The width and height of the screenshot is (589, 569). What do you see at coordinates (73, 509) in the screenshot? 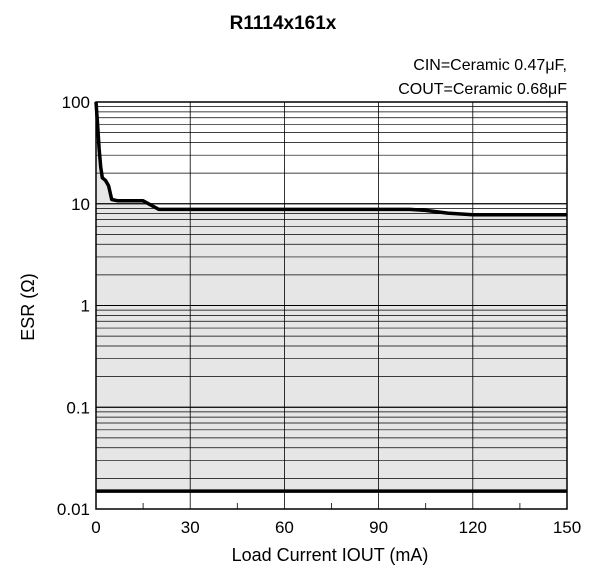
I see `y-tick-label: 0.01` at bounding box center [73, 509].